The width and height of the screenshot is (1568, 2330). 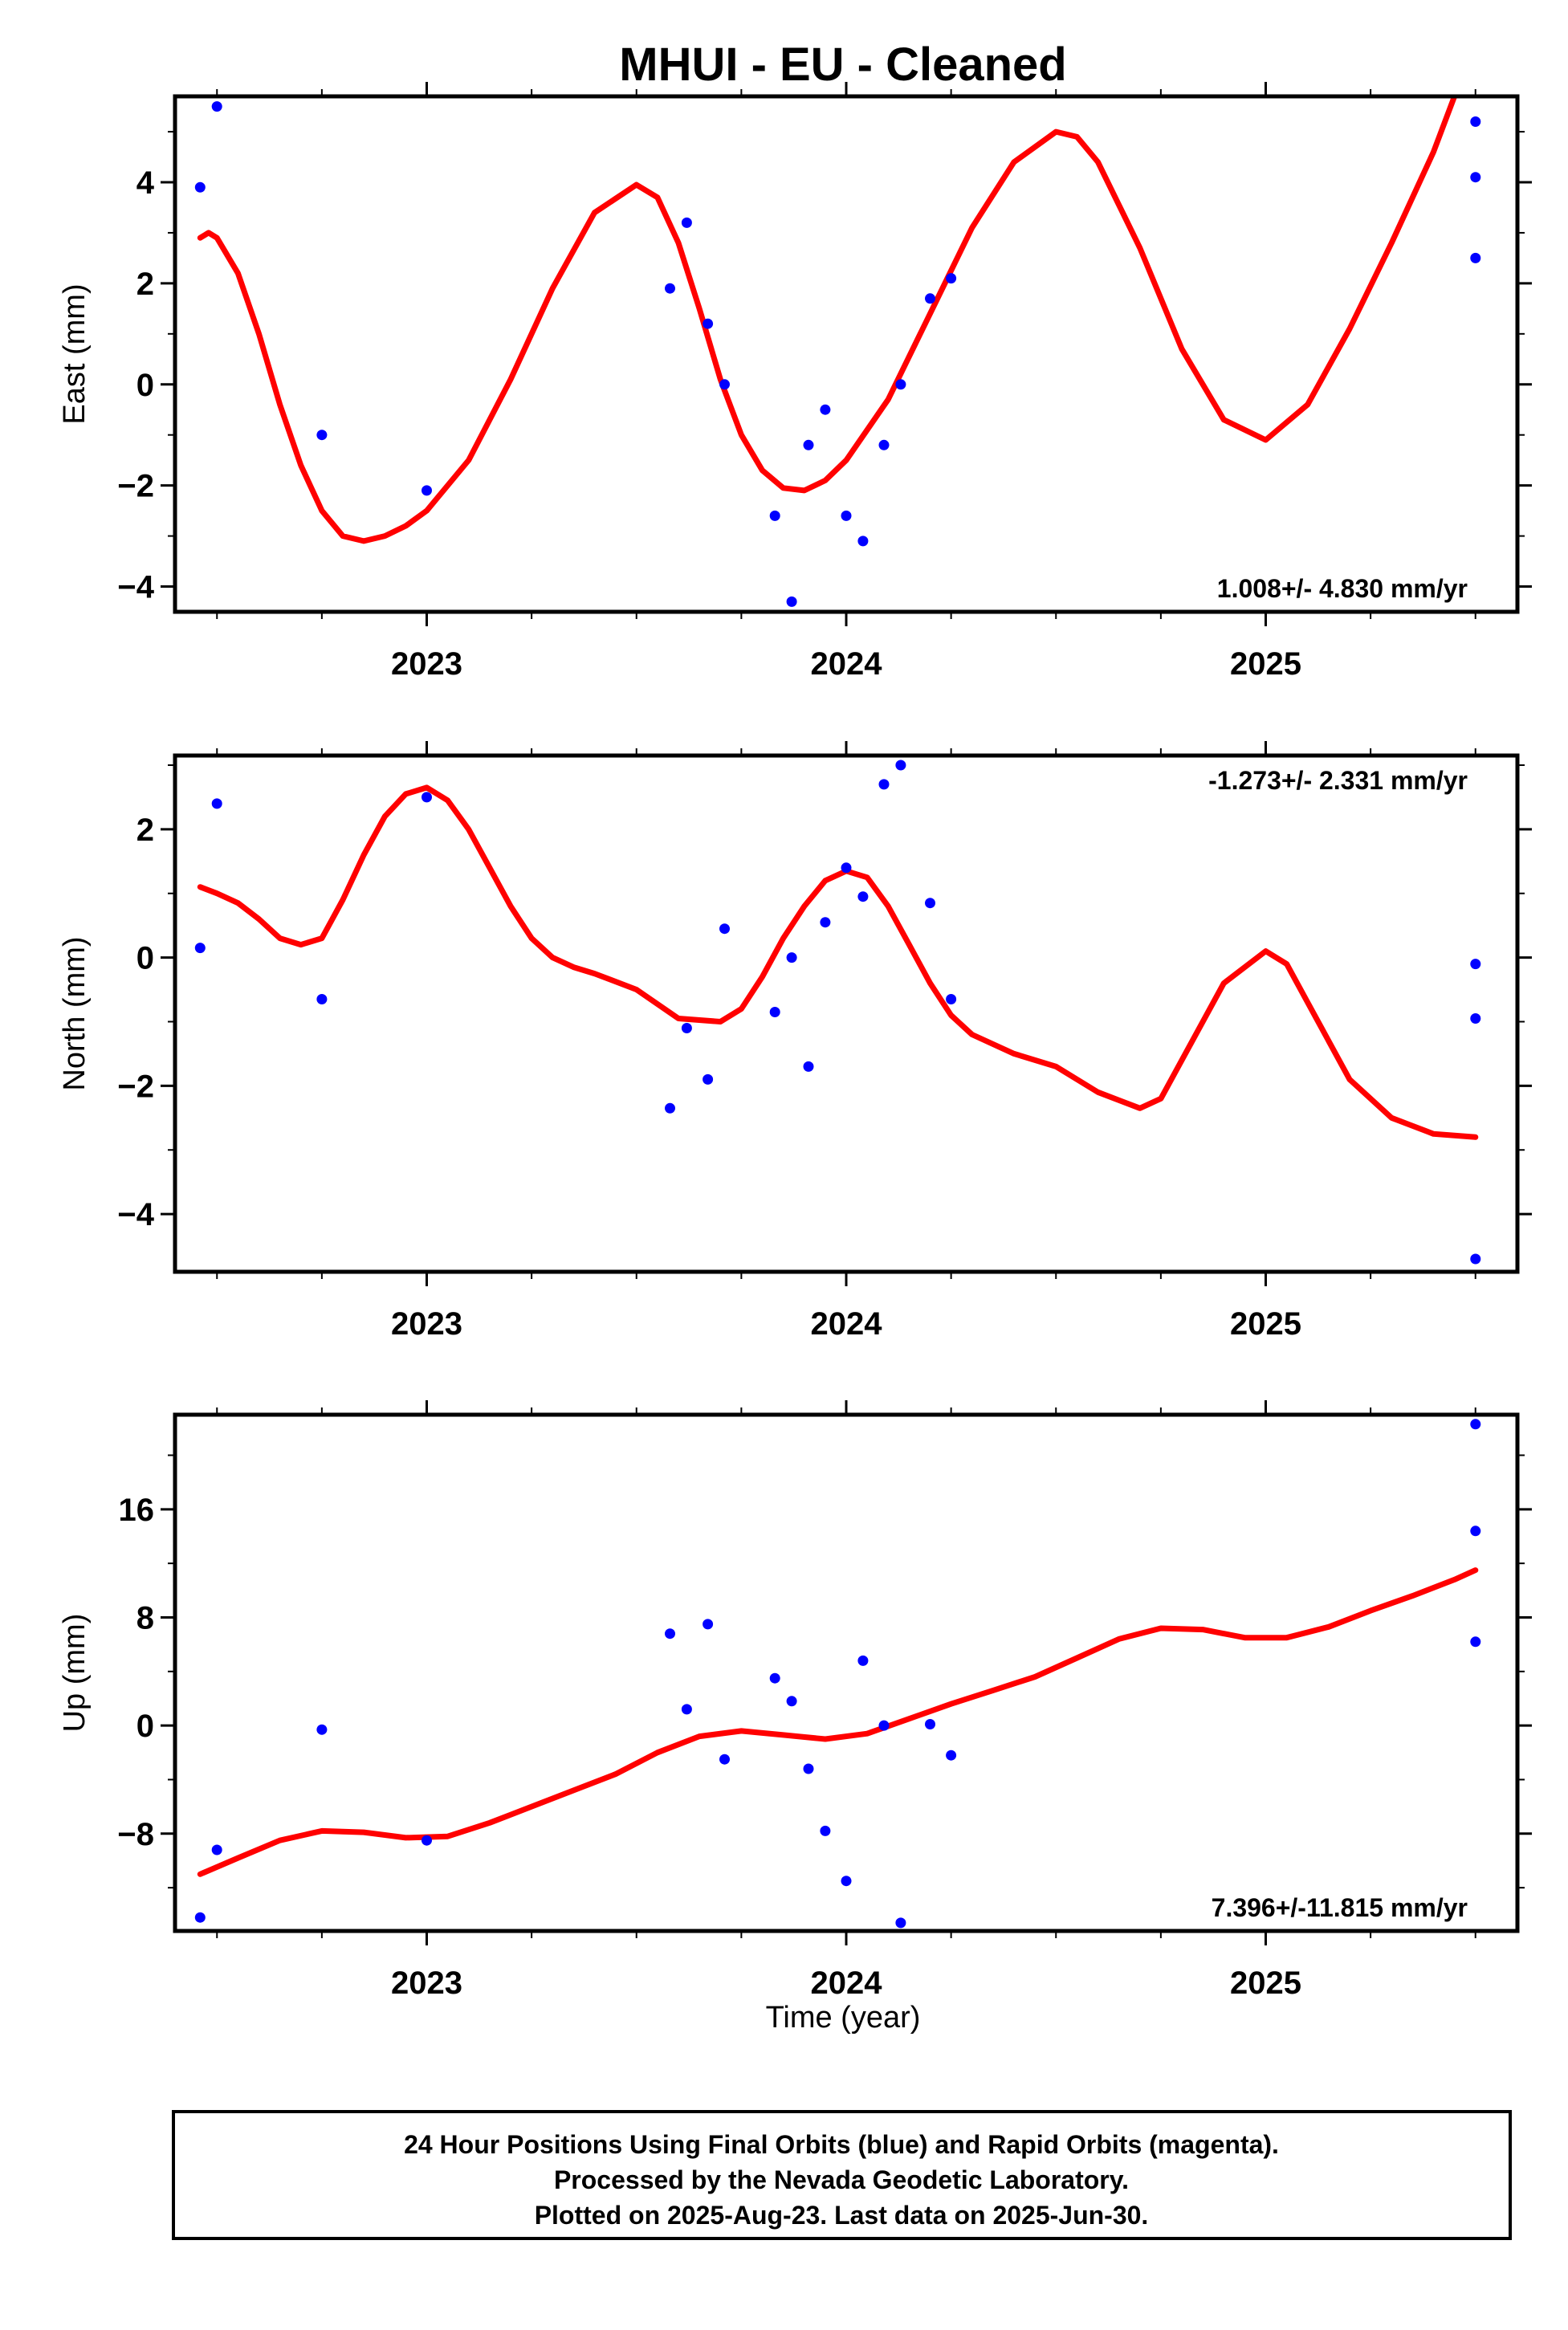 What do you see at coordinates (145, 1726) in the screenshot?
I see `up-ytick-label: 0` at bounding box center [145, 1726].